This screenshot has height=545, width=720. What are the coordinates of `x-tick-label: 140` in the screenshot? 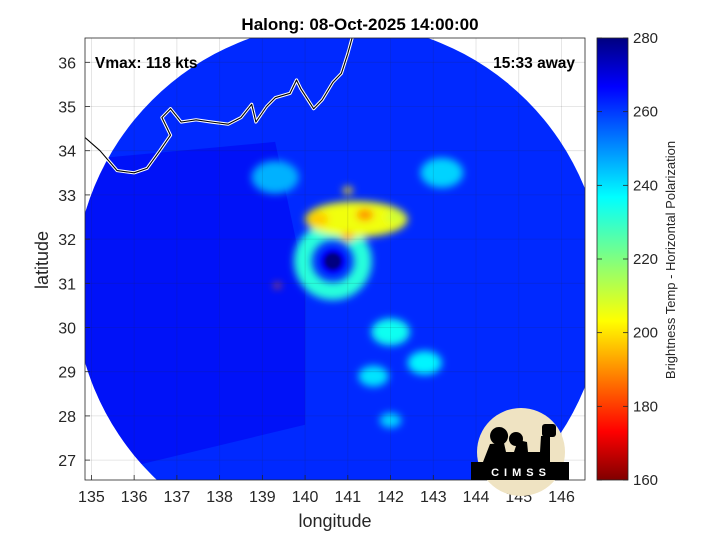 It's located at (305, 497).